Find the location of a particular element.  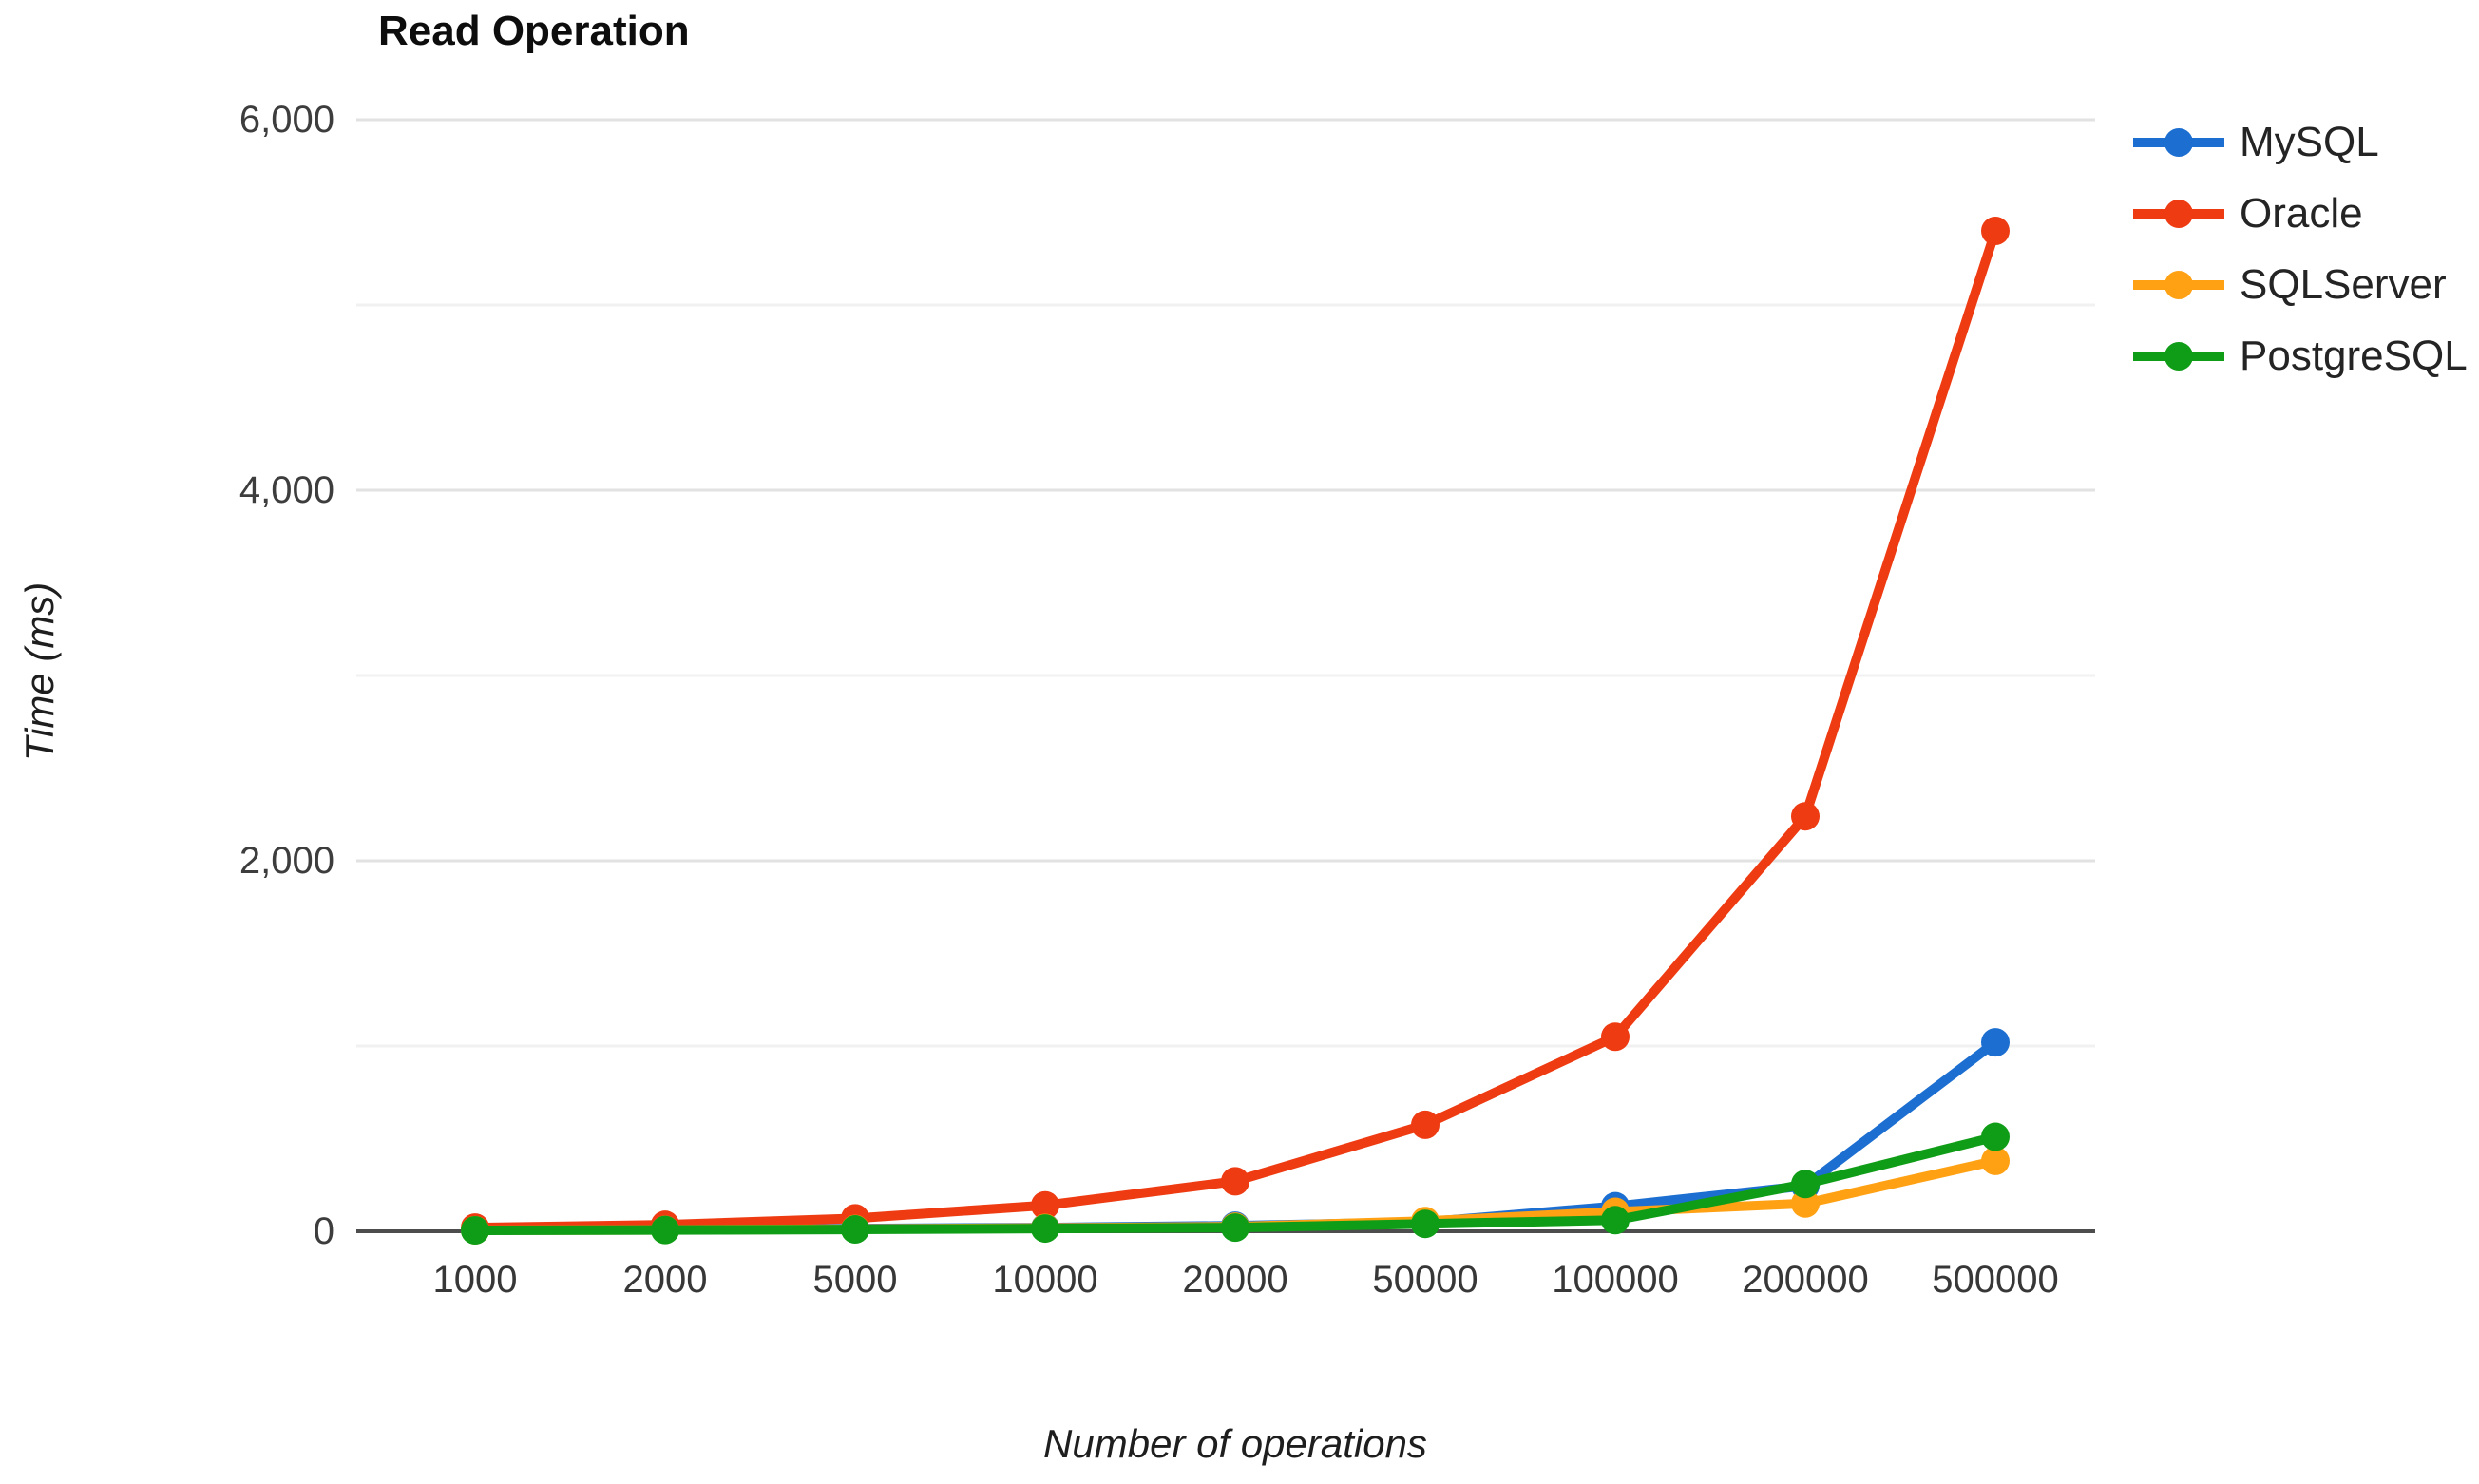

legend-item-sqlserver: SQLServer is located at coordinates (2290, 285).